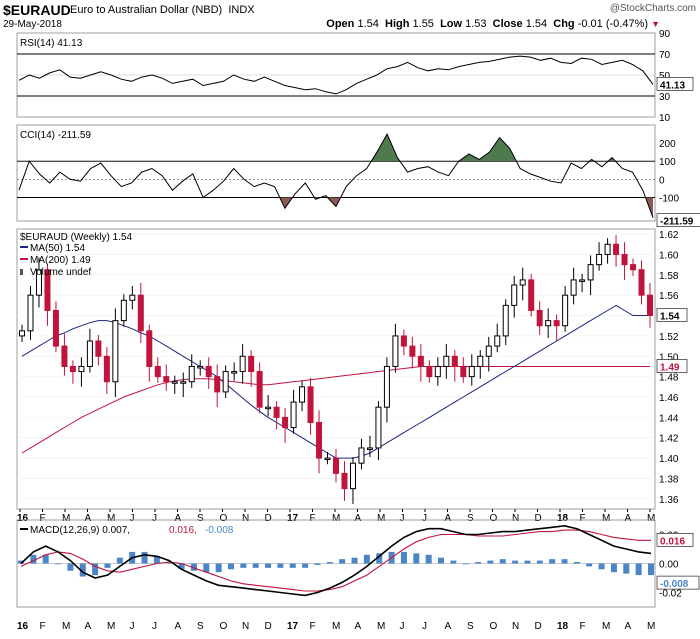 This screenshot has width=700, height=639. I want to click on price-x-label: 16, so click(23, 518).